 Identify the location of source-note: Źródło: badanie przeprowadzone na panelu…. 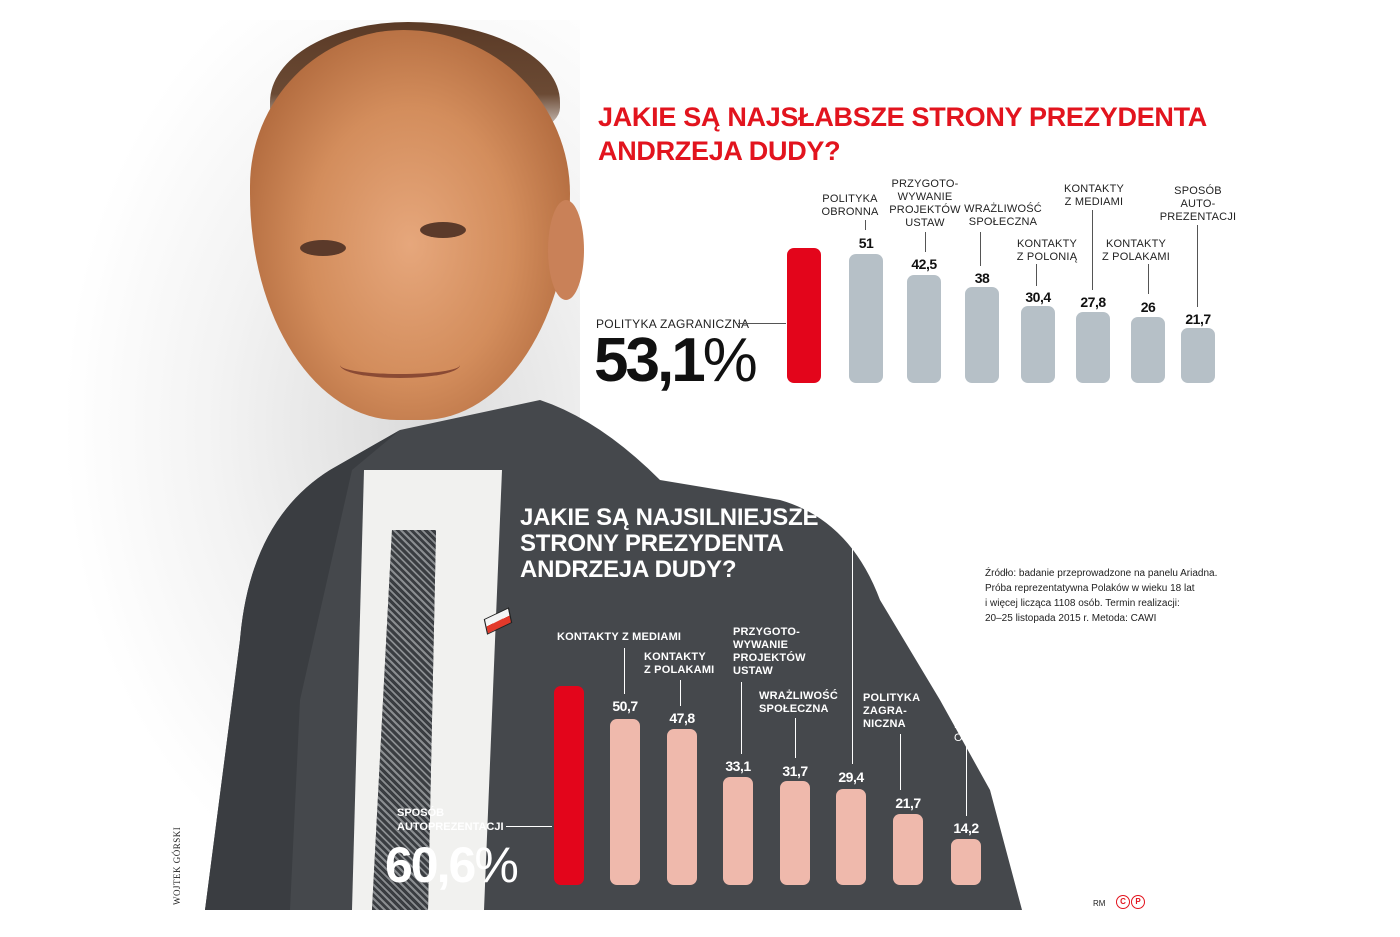
(1101, 596).